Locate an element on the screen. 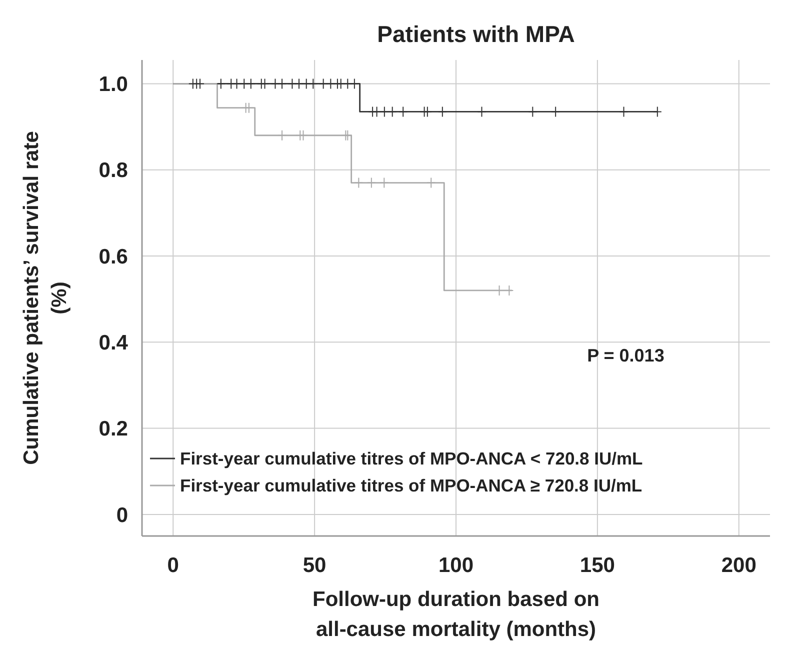 The height and width of the screenshot is (650, 811). legend-label: First-year cumulative titres of MPO-ANCA ≥ 720.8 IU/mL is located at coordinates (411, 486).